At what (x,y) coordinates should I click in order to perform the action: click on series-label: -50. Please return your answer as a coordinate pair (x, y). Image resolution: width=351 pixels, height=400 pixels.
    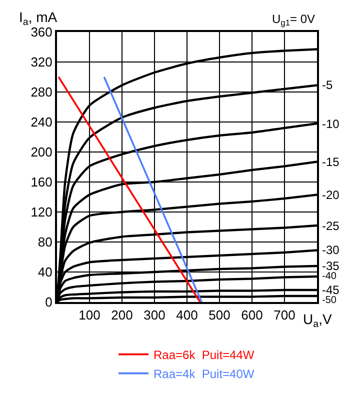
    Looking at the image, I should click on (329, 300).